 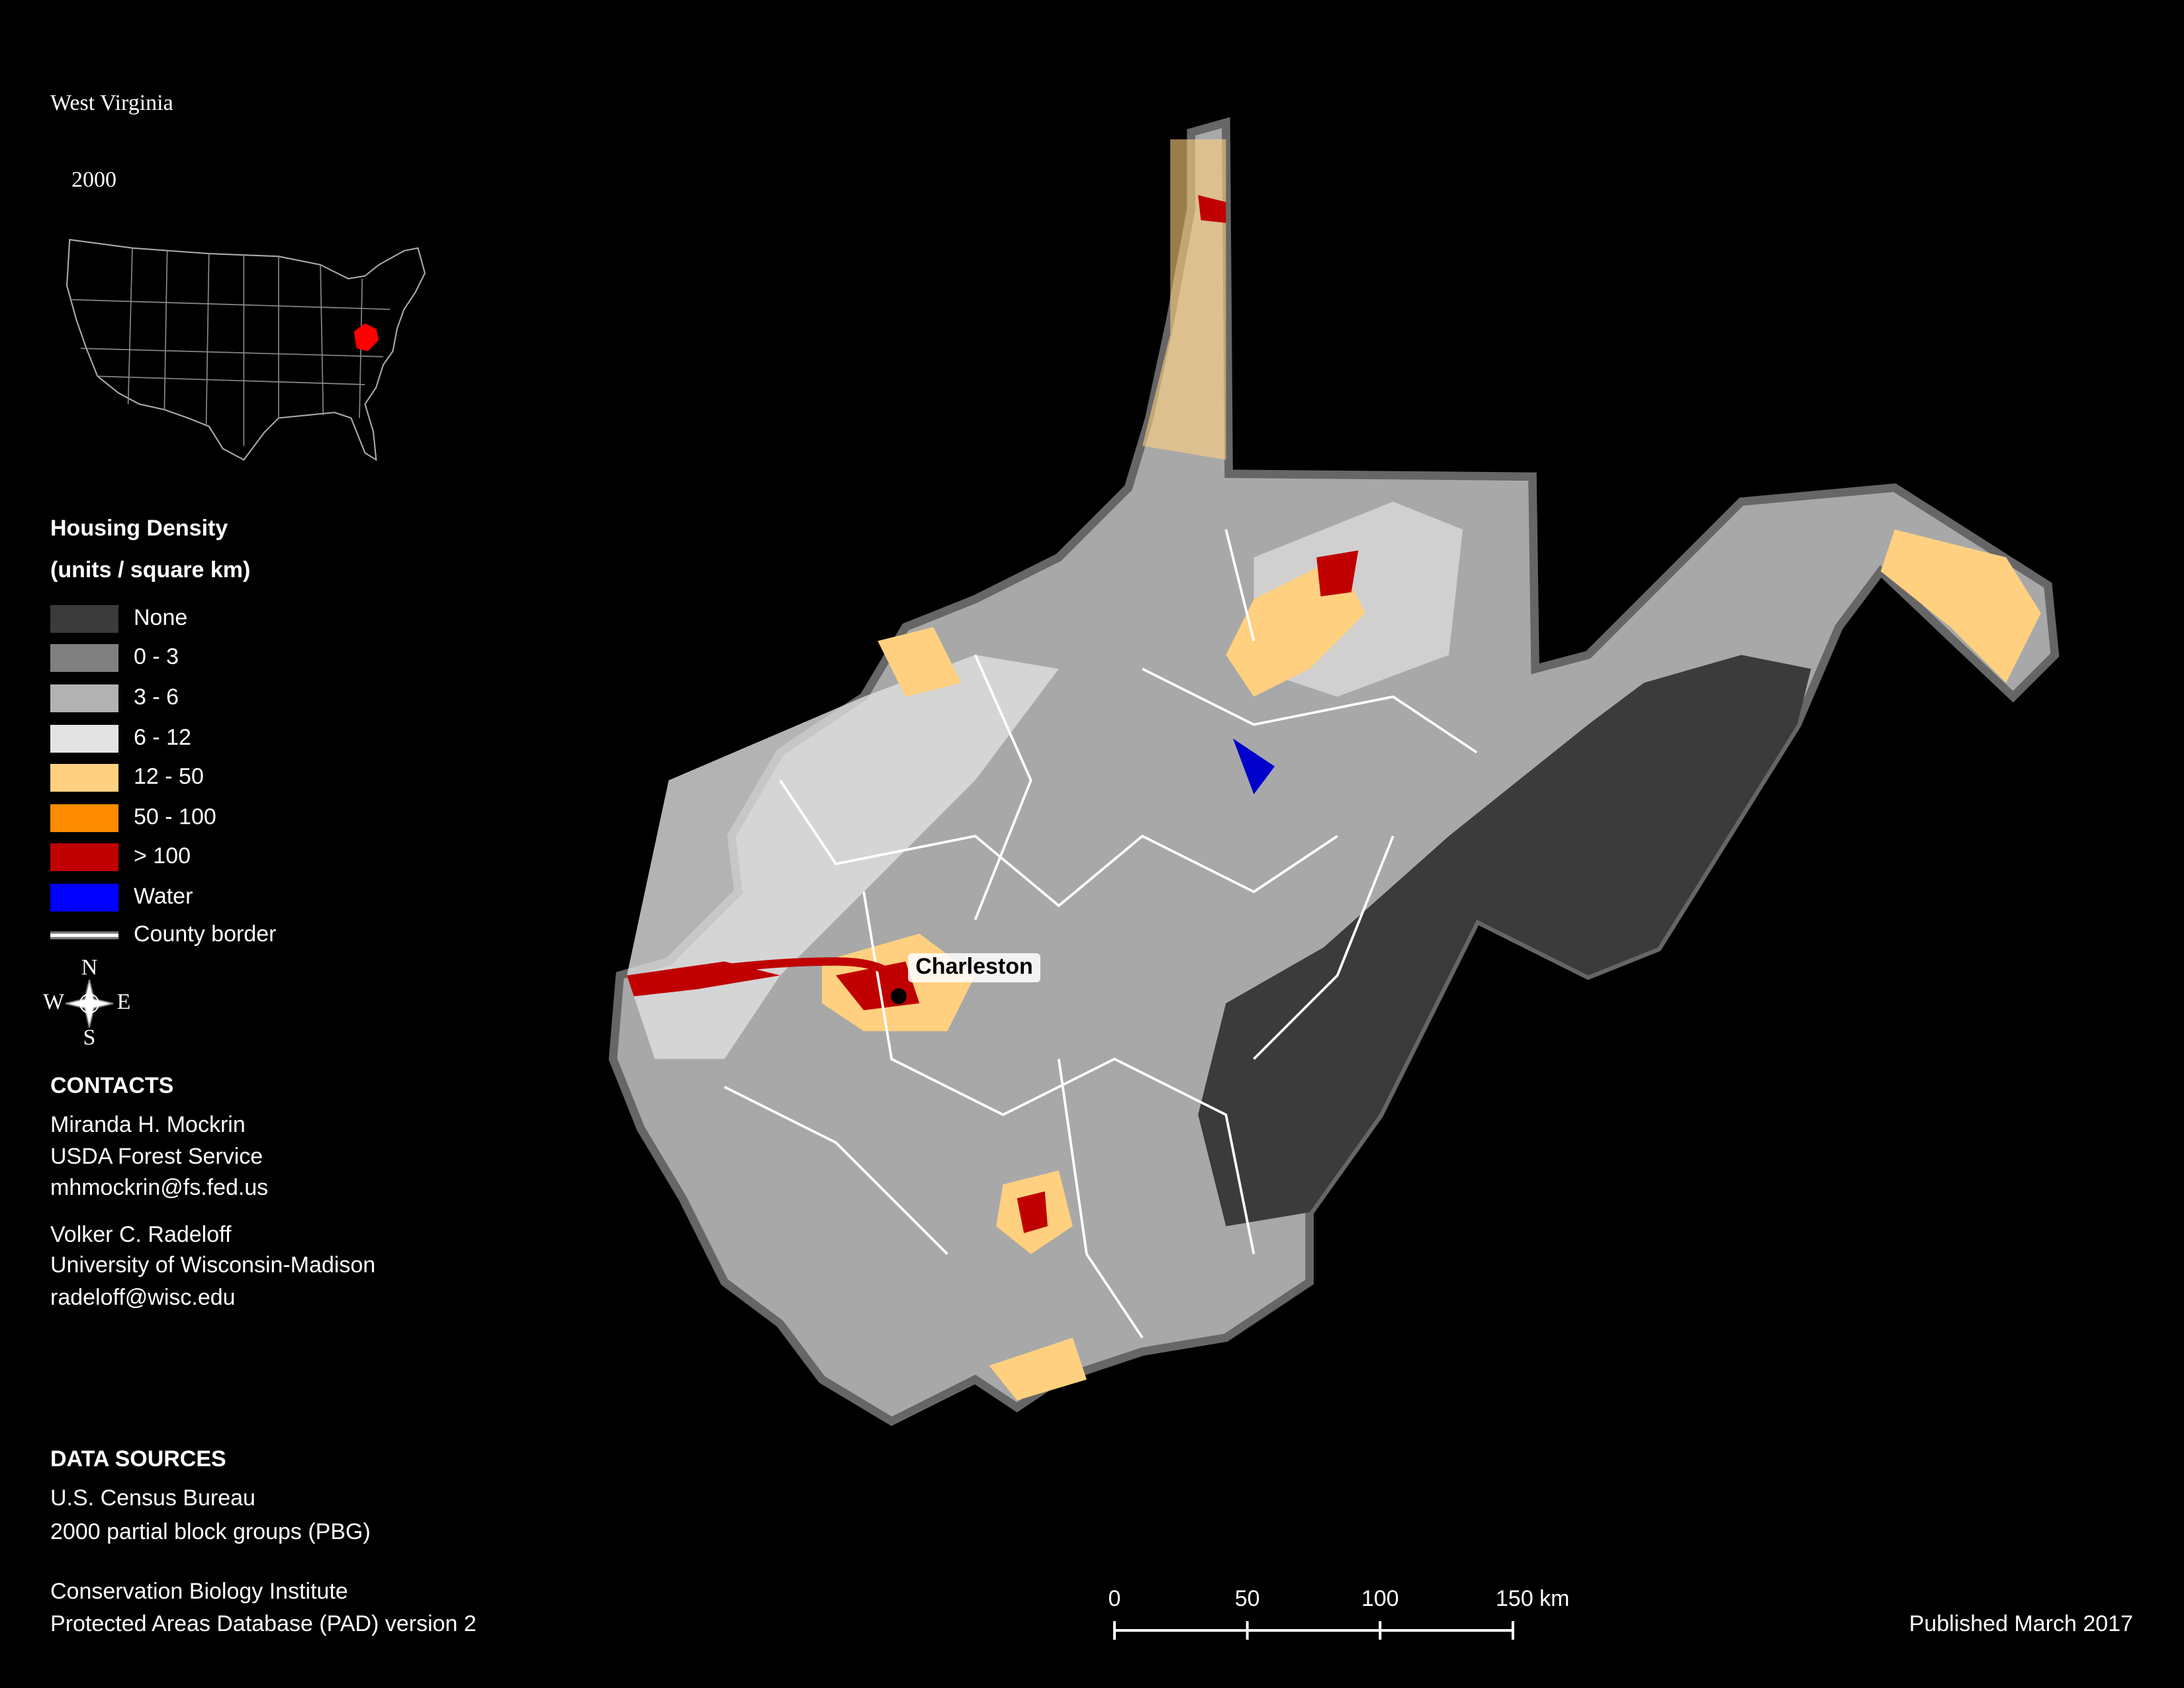 I want to click on contact-line: University of Wisconsin-Madison, so click(x=213, y=1265).